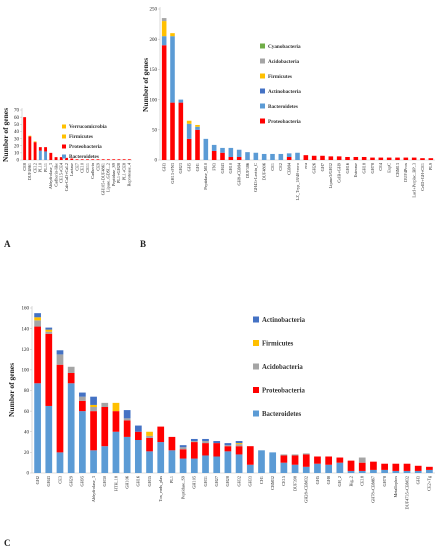  What do you see at coordinates (205, 176) in the screenshot?
I see `x-tick-label-b: Peptidase_M10` at bounding box center [205, 176].